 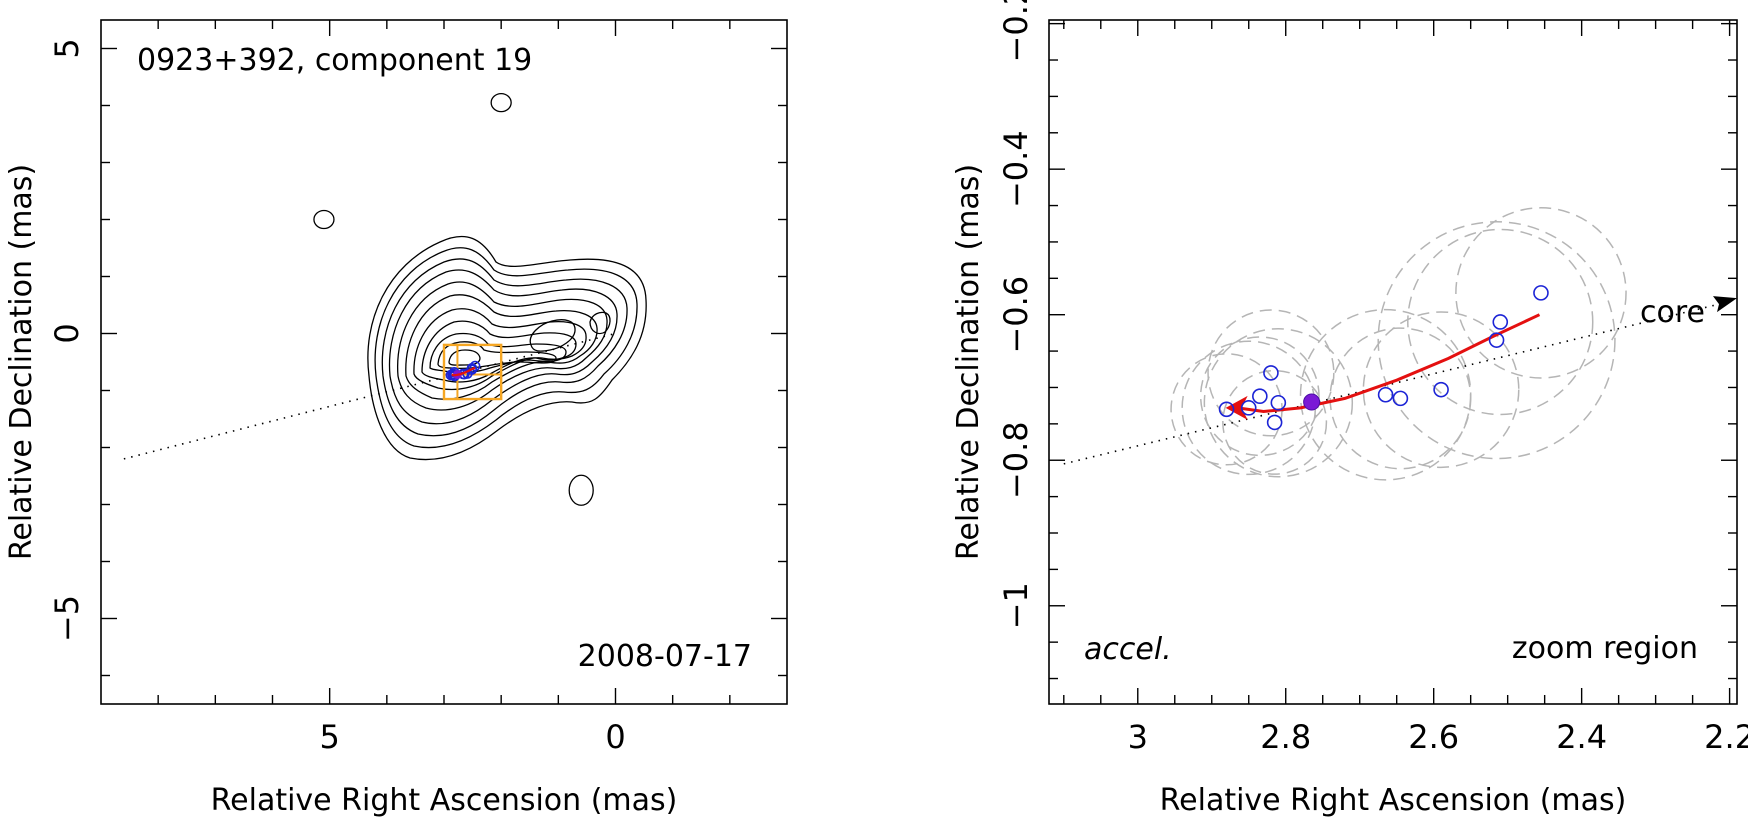 What do you see at coordinates (1605, 648) in the screenshot?
I see `zoom-region-label: zoom region` at bounding box center [1605, 648].